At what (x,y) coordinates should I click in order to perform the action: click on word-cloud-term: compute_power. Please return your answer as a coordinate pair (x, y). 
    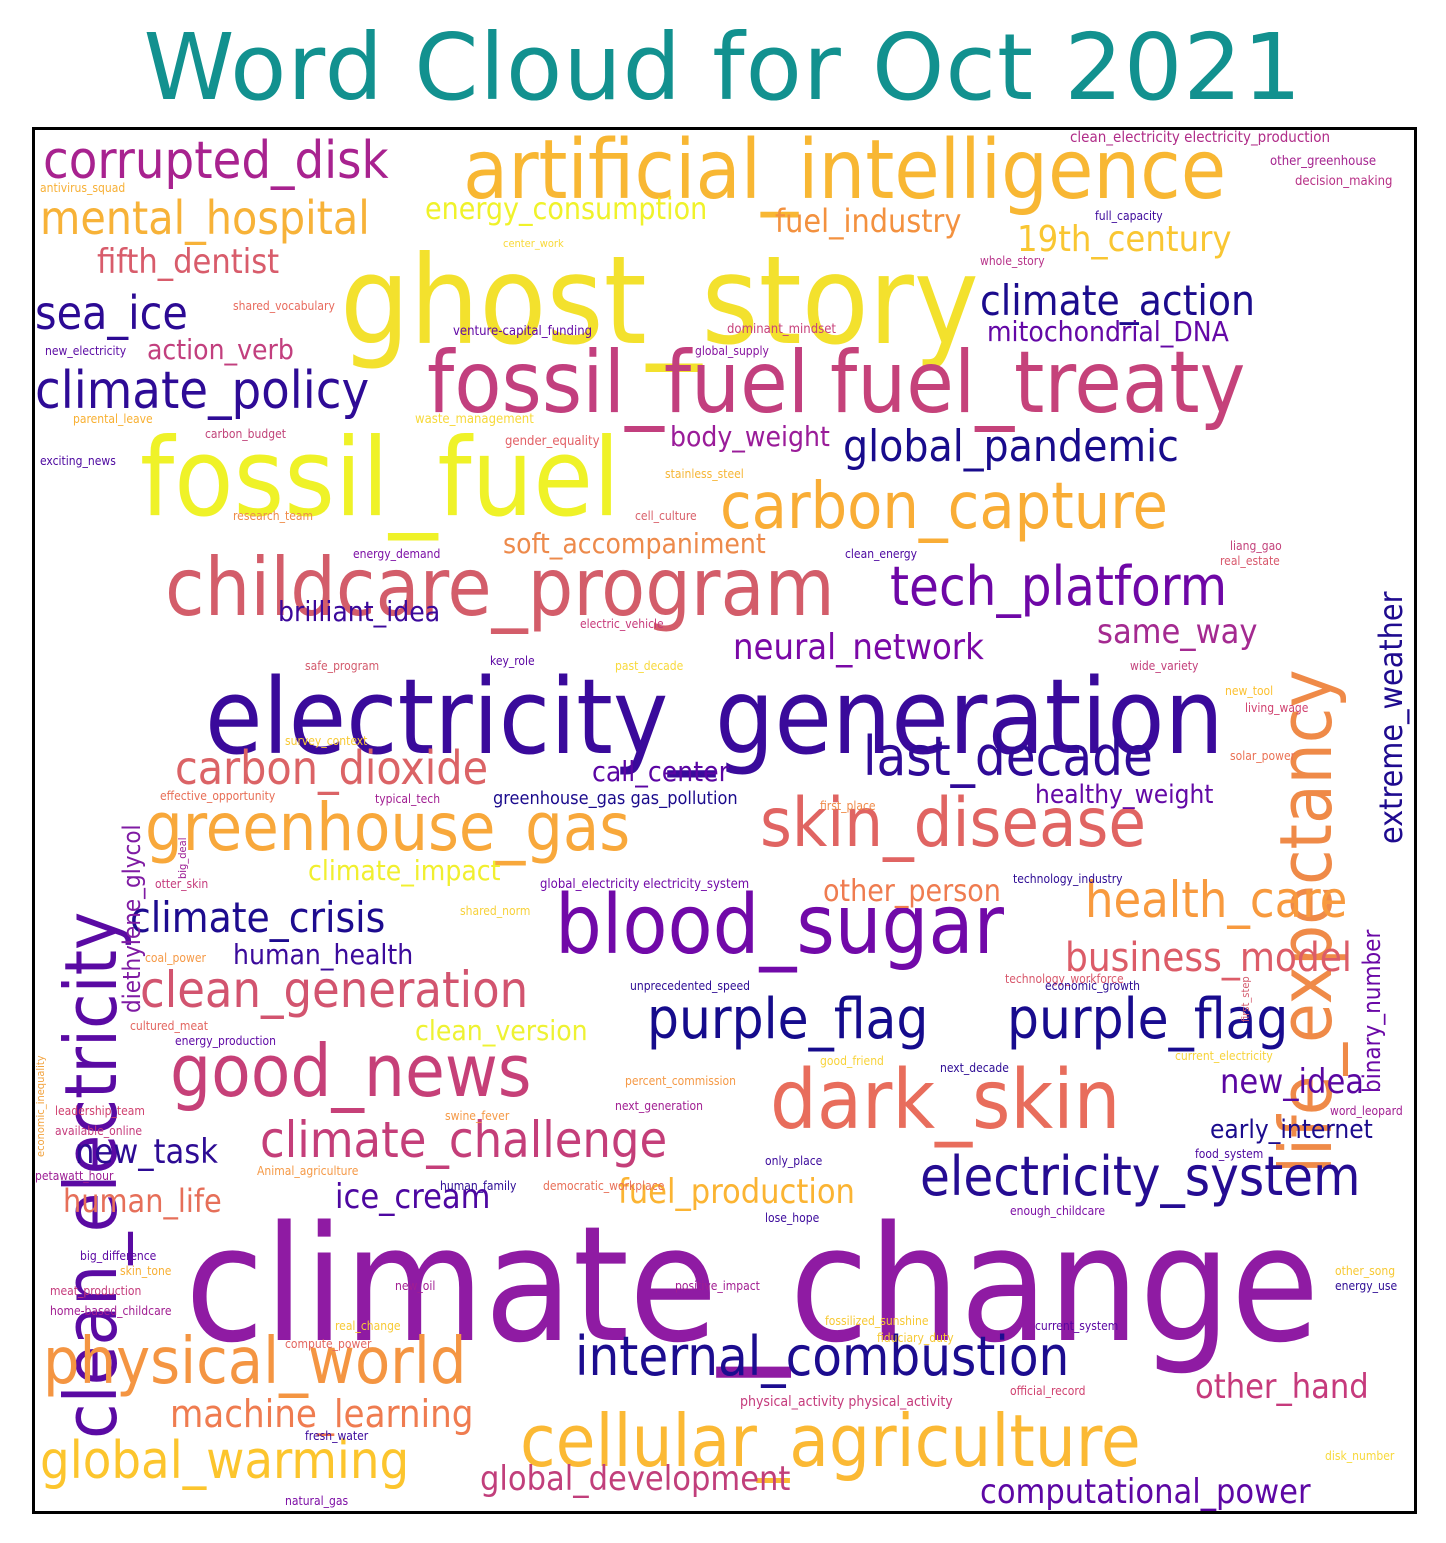
    Looking at the image, I should click on (328, 1344).